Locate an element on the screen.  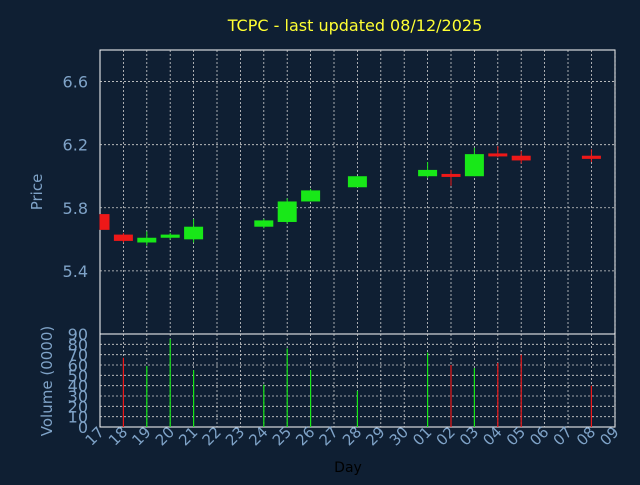
volume-tick-label: 10 is located at coordinates (78, 417).